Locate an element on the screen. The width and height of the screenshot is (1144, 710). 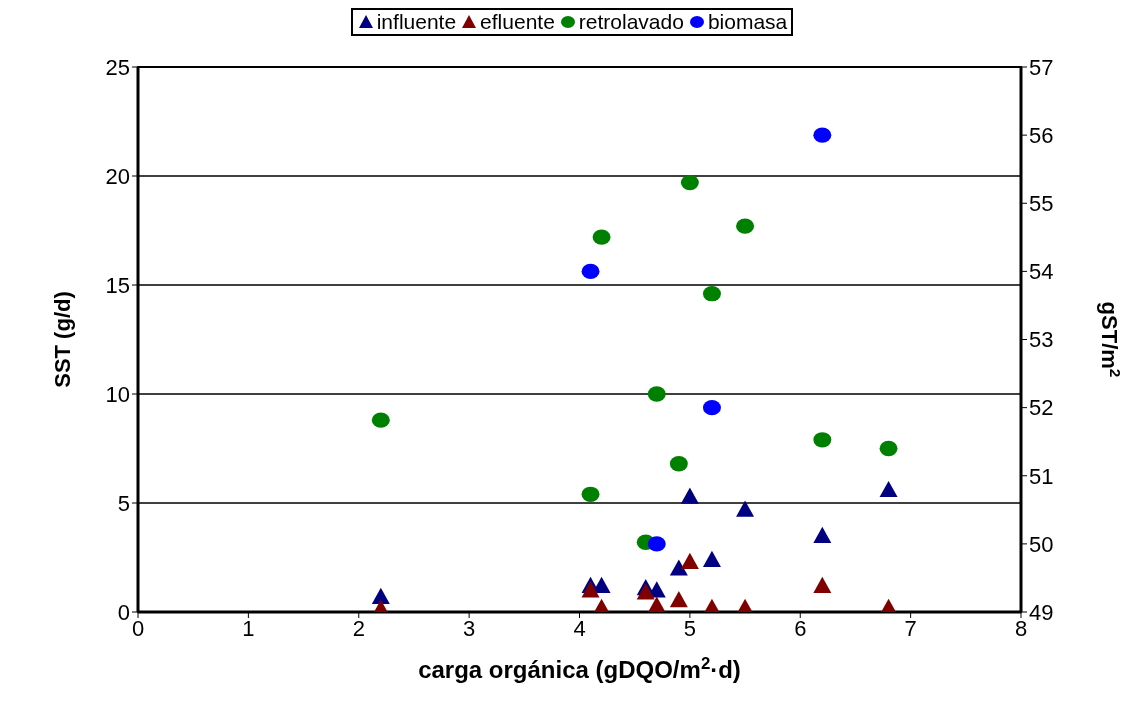
y2-tick-label: 56 is located at coordinates (1041, 135).